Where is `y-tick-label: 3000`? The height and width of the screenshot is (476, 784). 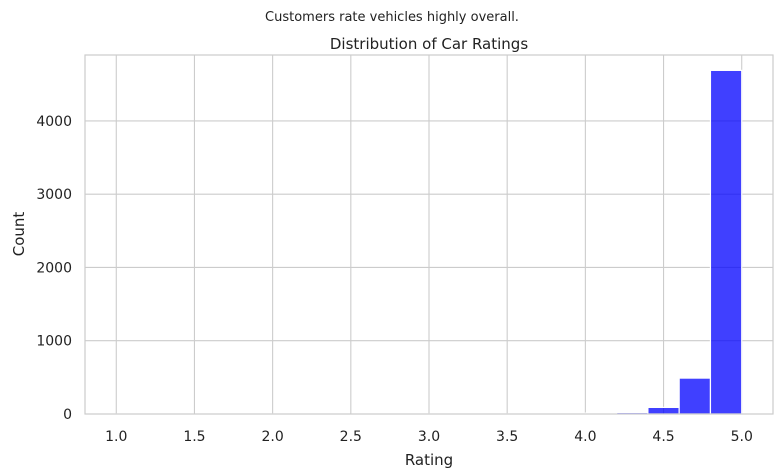 y-tick-label: 3000 is located at coordinates (54, 195).